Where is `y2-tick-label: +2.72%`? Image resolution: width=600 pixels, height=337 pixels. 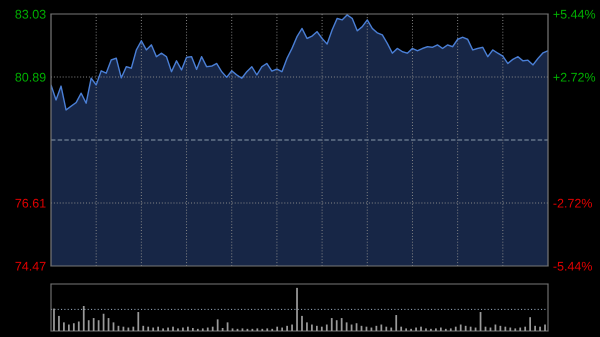
y2-tick-label: +2.72% is located at coordinates (574, 77).